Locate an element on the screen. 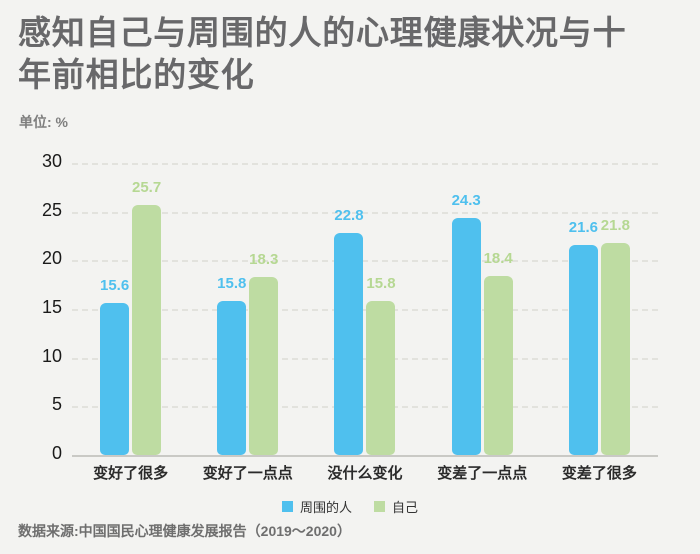  bar-group-4: 24.3 18.4 is located at coordinates (482, 309).